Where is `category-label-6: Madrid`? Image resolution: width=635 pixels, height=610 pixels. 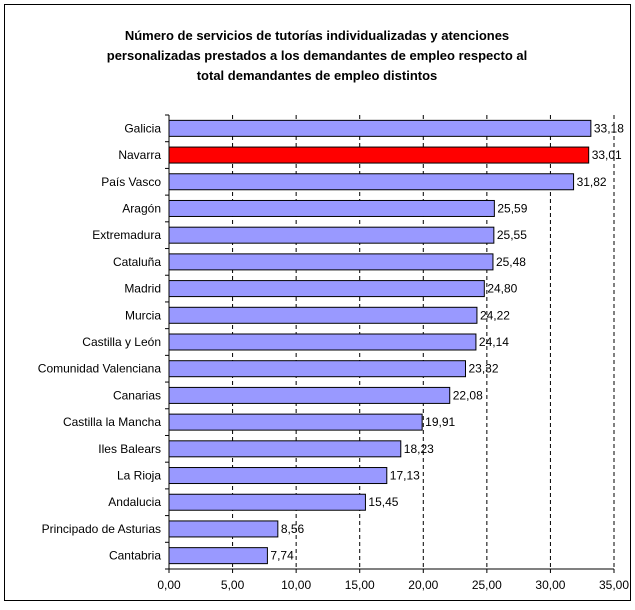
category-label-6: Madrid is located at coordinates (142, 289).